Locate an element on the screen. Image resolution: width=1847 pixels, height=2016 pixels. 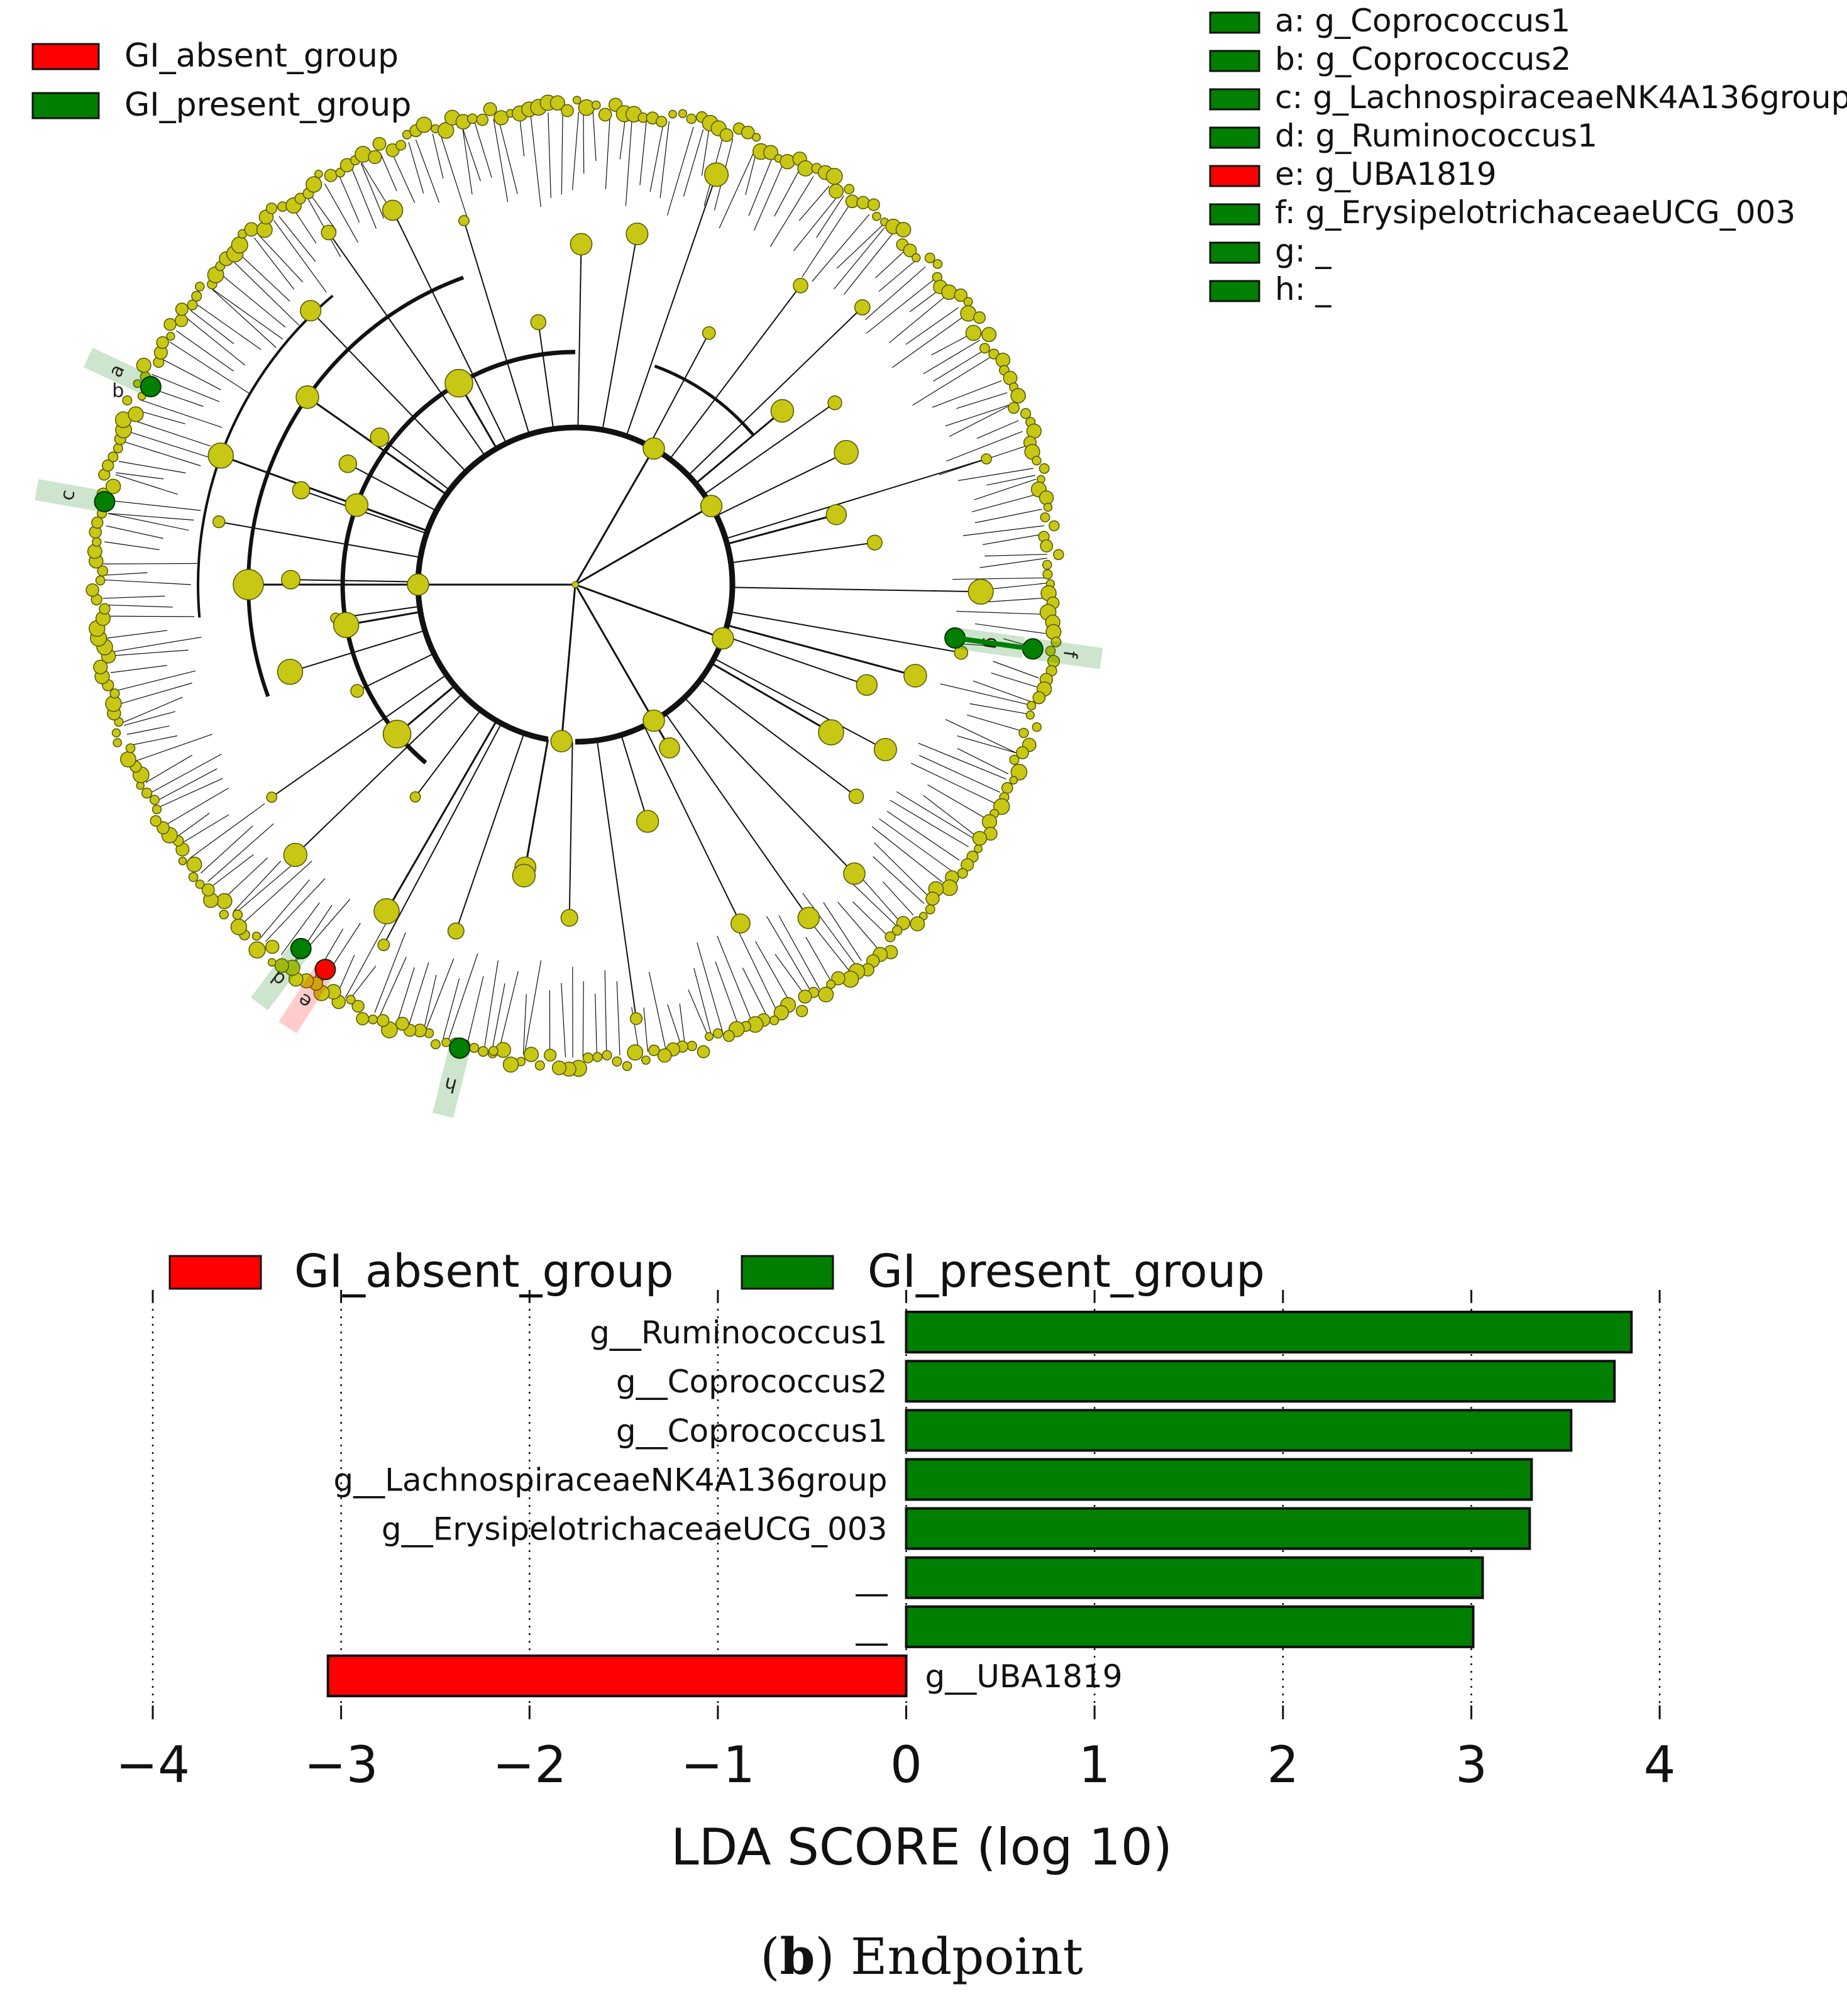
lda-tick-label-8: 4 is located at coordinates (1660, 1765).